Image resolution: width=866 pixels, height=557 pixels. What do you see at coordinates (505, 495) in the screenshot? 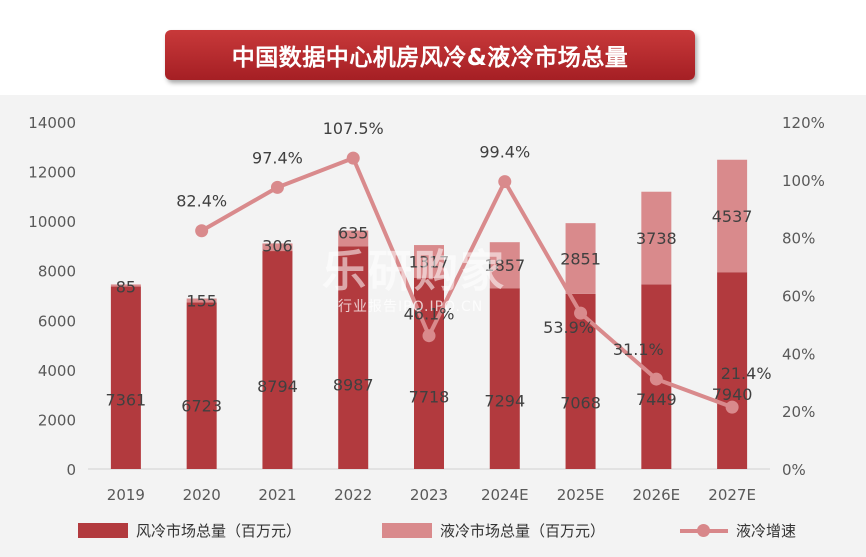
I see `x-tick-label: 2024E` at bounding box center [505, 495].